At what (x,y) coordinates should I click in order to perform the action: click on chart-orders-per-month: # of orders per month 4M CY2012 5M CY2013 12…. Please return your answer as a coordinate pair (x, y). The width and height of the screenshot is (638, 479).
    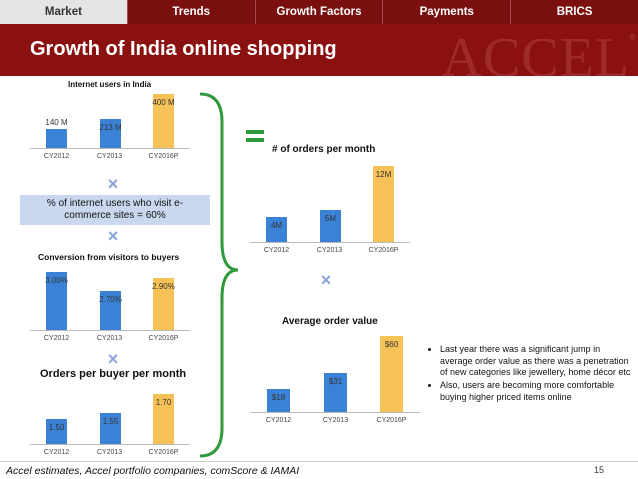
    Looking at the image, I should click on (335, 200).